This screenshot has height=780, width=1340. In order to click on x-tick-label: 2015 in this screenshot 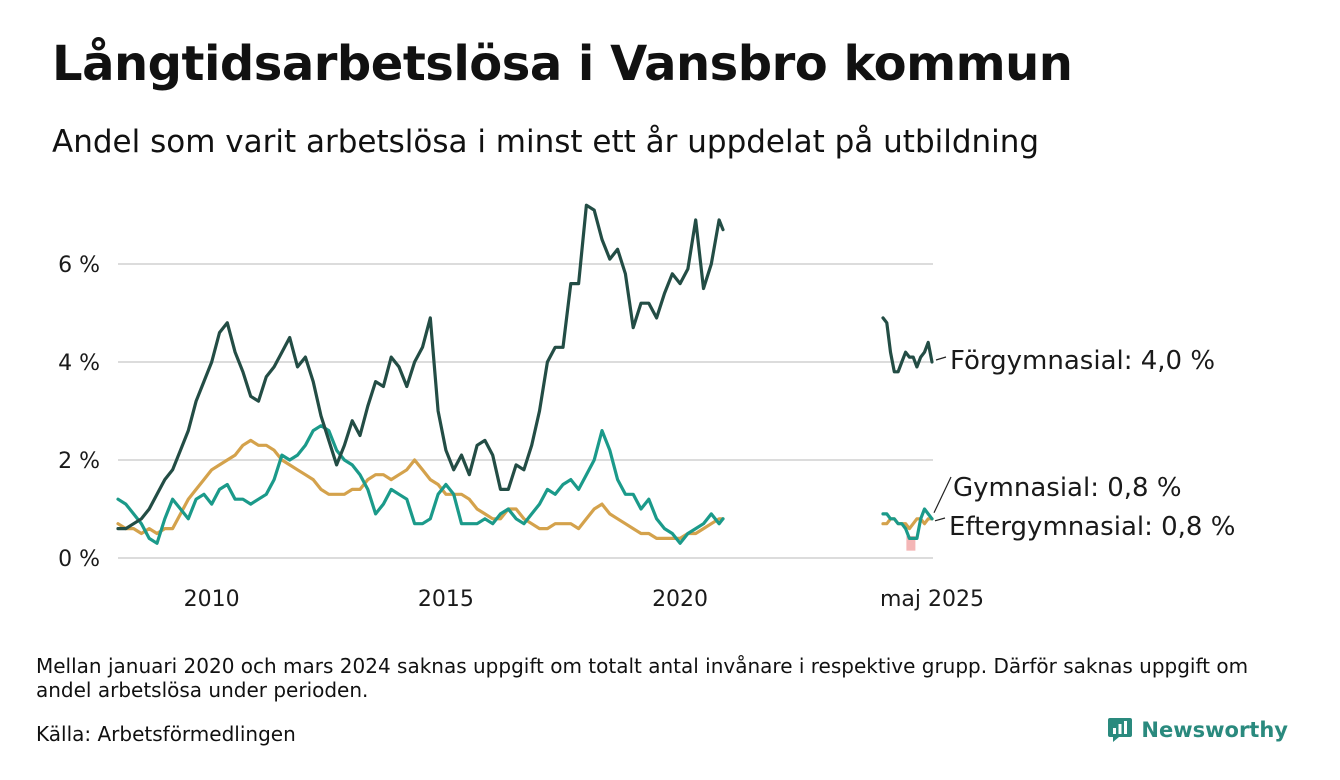, I will do `click(446, 599)`.